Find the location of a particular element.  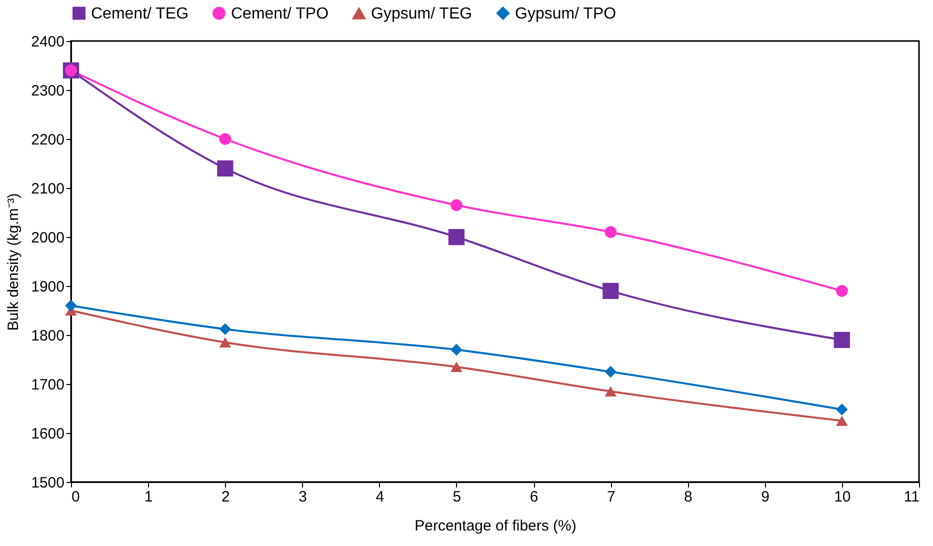

y-tick-label: 1500 is located at coordinates (47, 483).